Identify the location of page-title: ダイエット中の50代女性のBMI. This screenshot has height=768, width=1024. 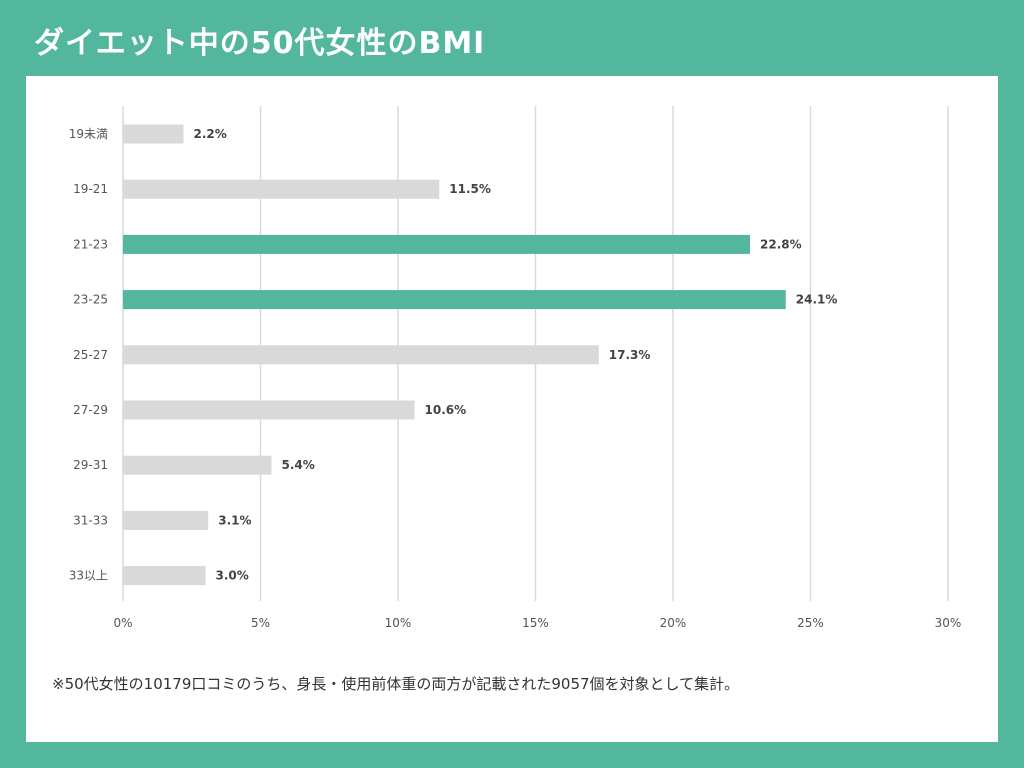
(260, 43).